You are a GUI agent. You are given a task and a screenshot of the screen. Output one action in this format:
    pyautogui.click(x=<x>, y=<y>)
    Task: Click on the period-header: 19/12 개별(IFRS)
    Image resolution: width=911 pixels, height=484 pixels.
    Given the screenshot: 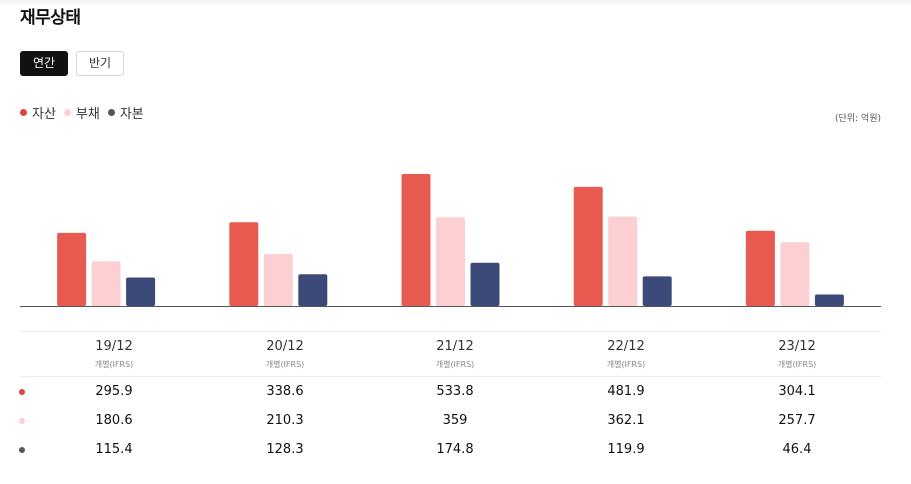 What is the action you would take?
    pyautogui.click(x=114, y=354)
    